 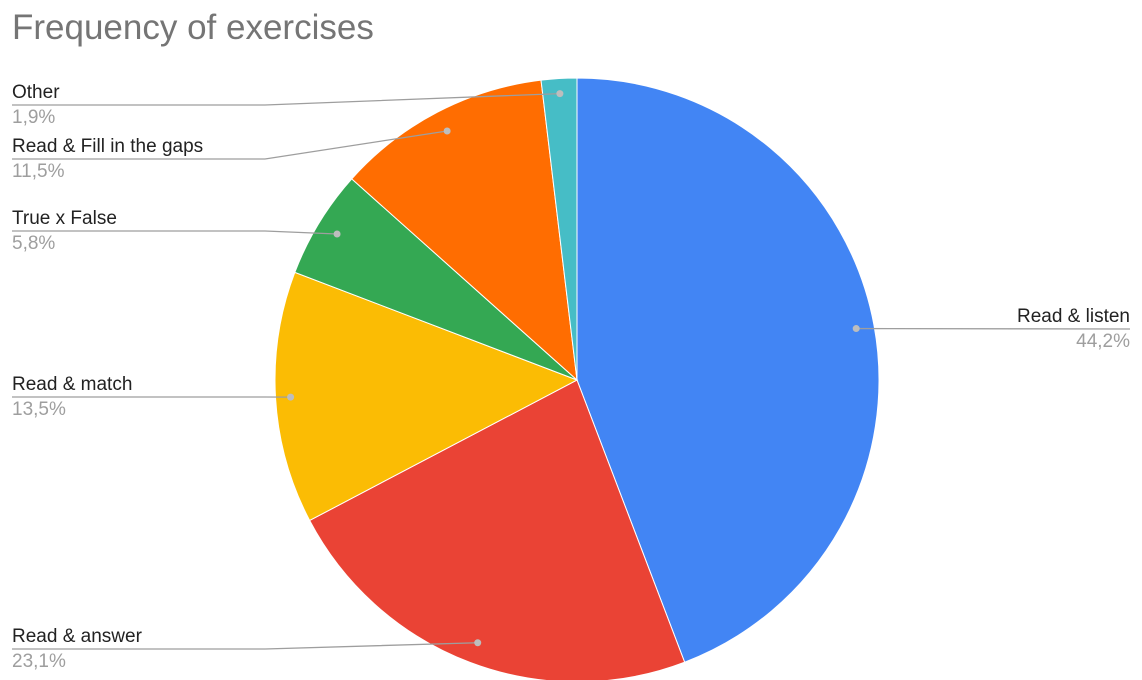 What do you see at coordinates (72, 384) in the screenshot?
I see `slice-label-read-and-match: Read & match` at bounding box center [72, 384].